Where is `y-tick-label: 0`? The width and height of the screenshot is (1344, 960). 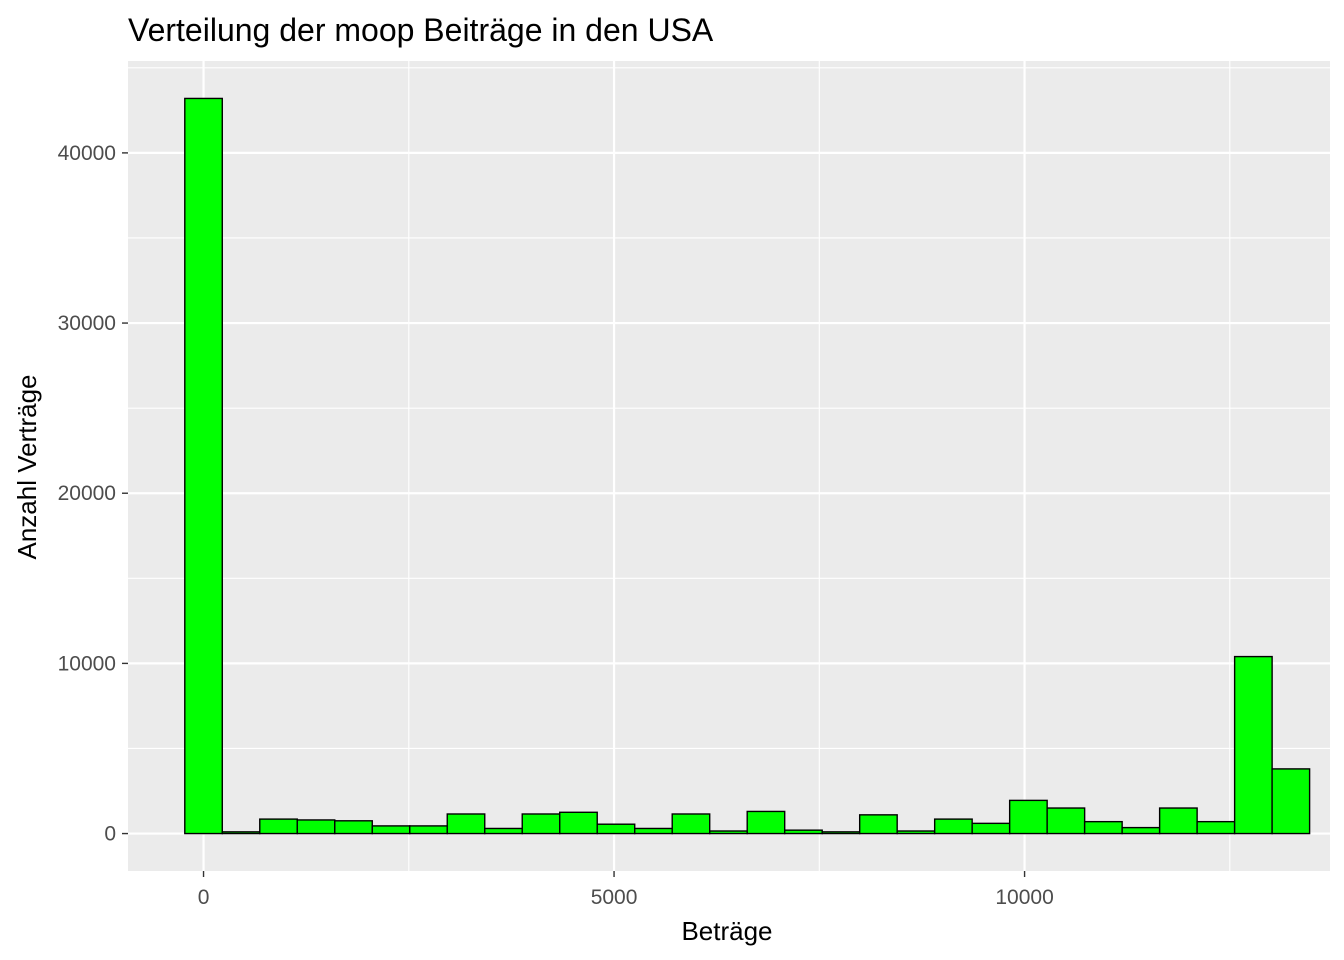
y-tick-label: 0 is located at coordinates (110, 834).